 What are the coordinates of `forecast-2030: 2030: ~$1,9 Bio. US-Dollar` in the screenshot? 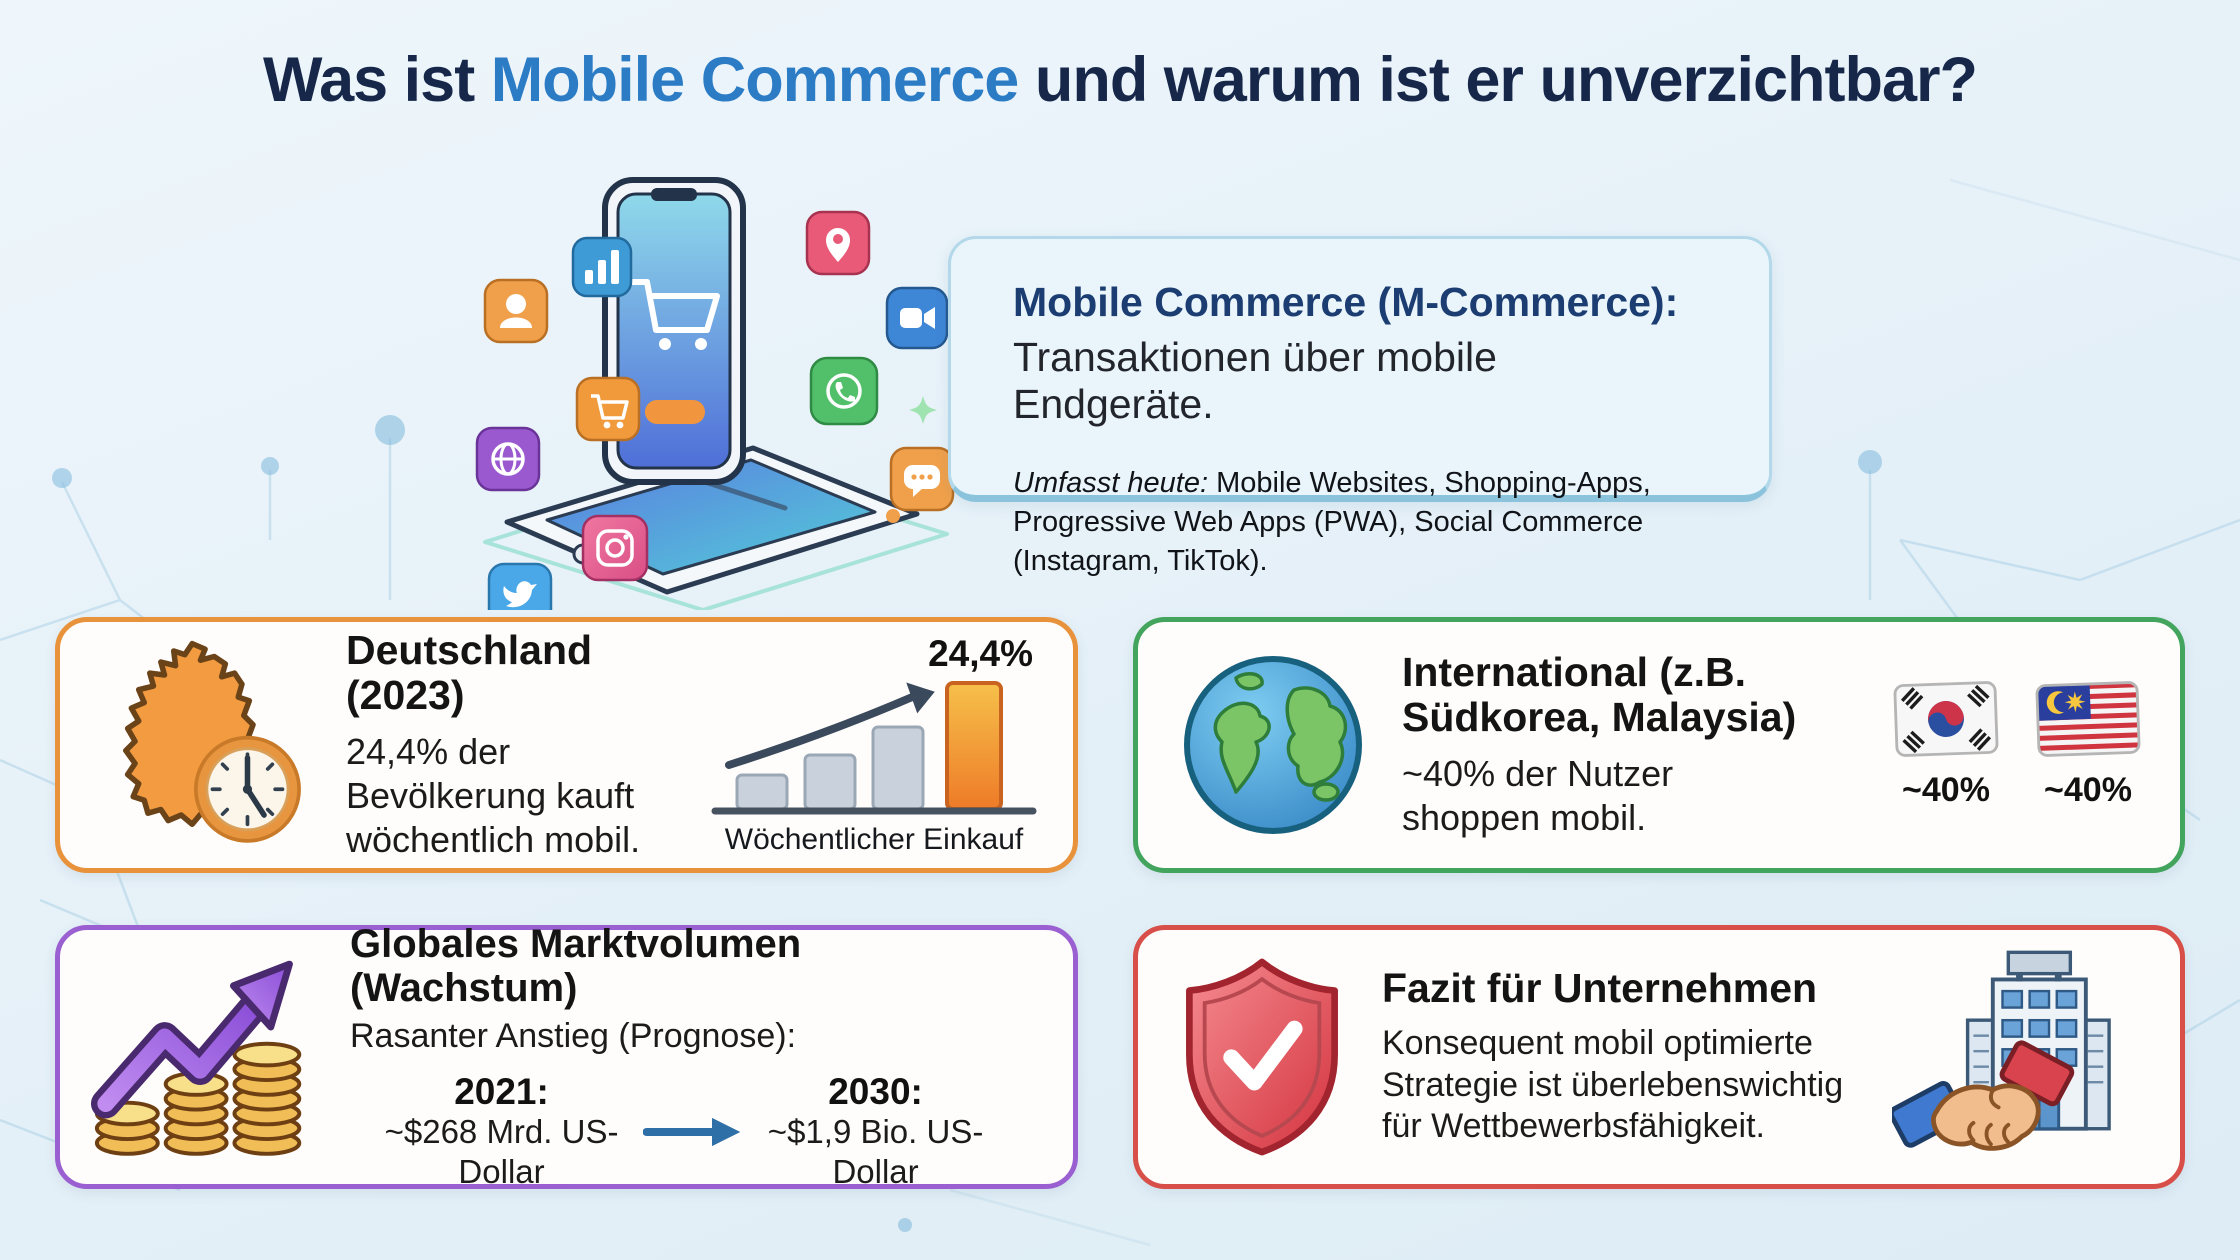 It's located at (875, 1131).